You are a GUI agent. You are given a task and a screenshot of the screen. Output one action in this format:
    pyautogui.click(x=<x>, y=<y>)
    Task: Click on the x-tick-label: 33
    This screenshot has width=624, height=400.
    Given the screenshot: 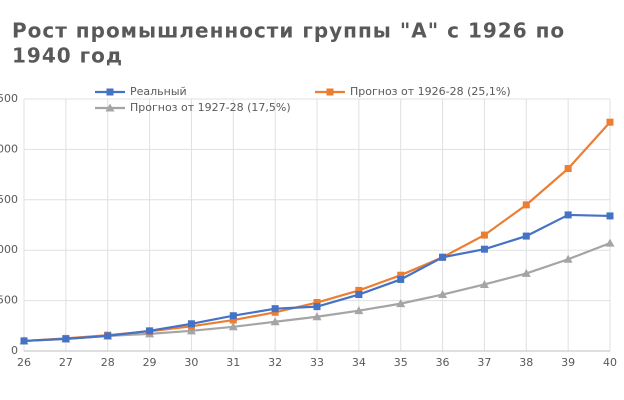 What is the action you would take?
    pyautogui.click(x=317, y=362)
    